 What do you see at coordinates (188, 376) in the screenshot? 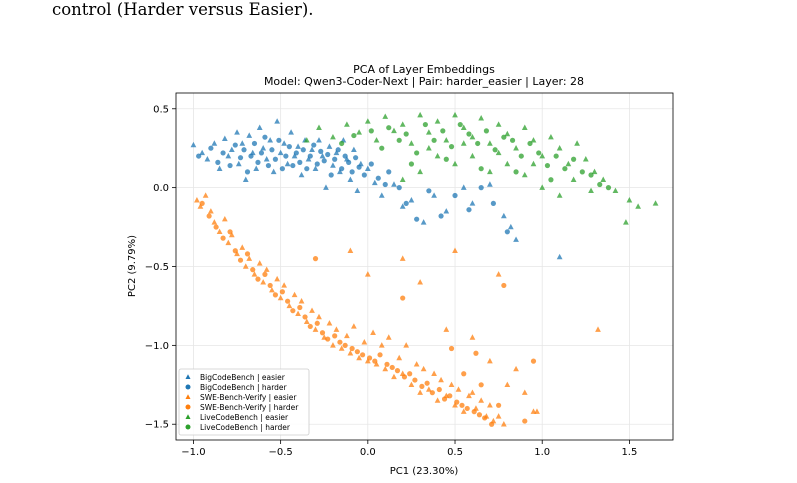
I see `legend-marker-bigcodebench-easier` at bounding box center [188, 376].